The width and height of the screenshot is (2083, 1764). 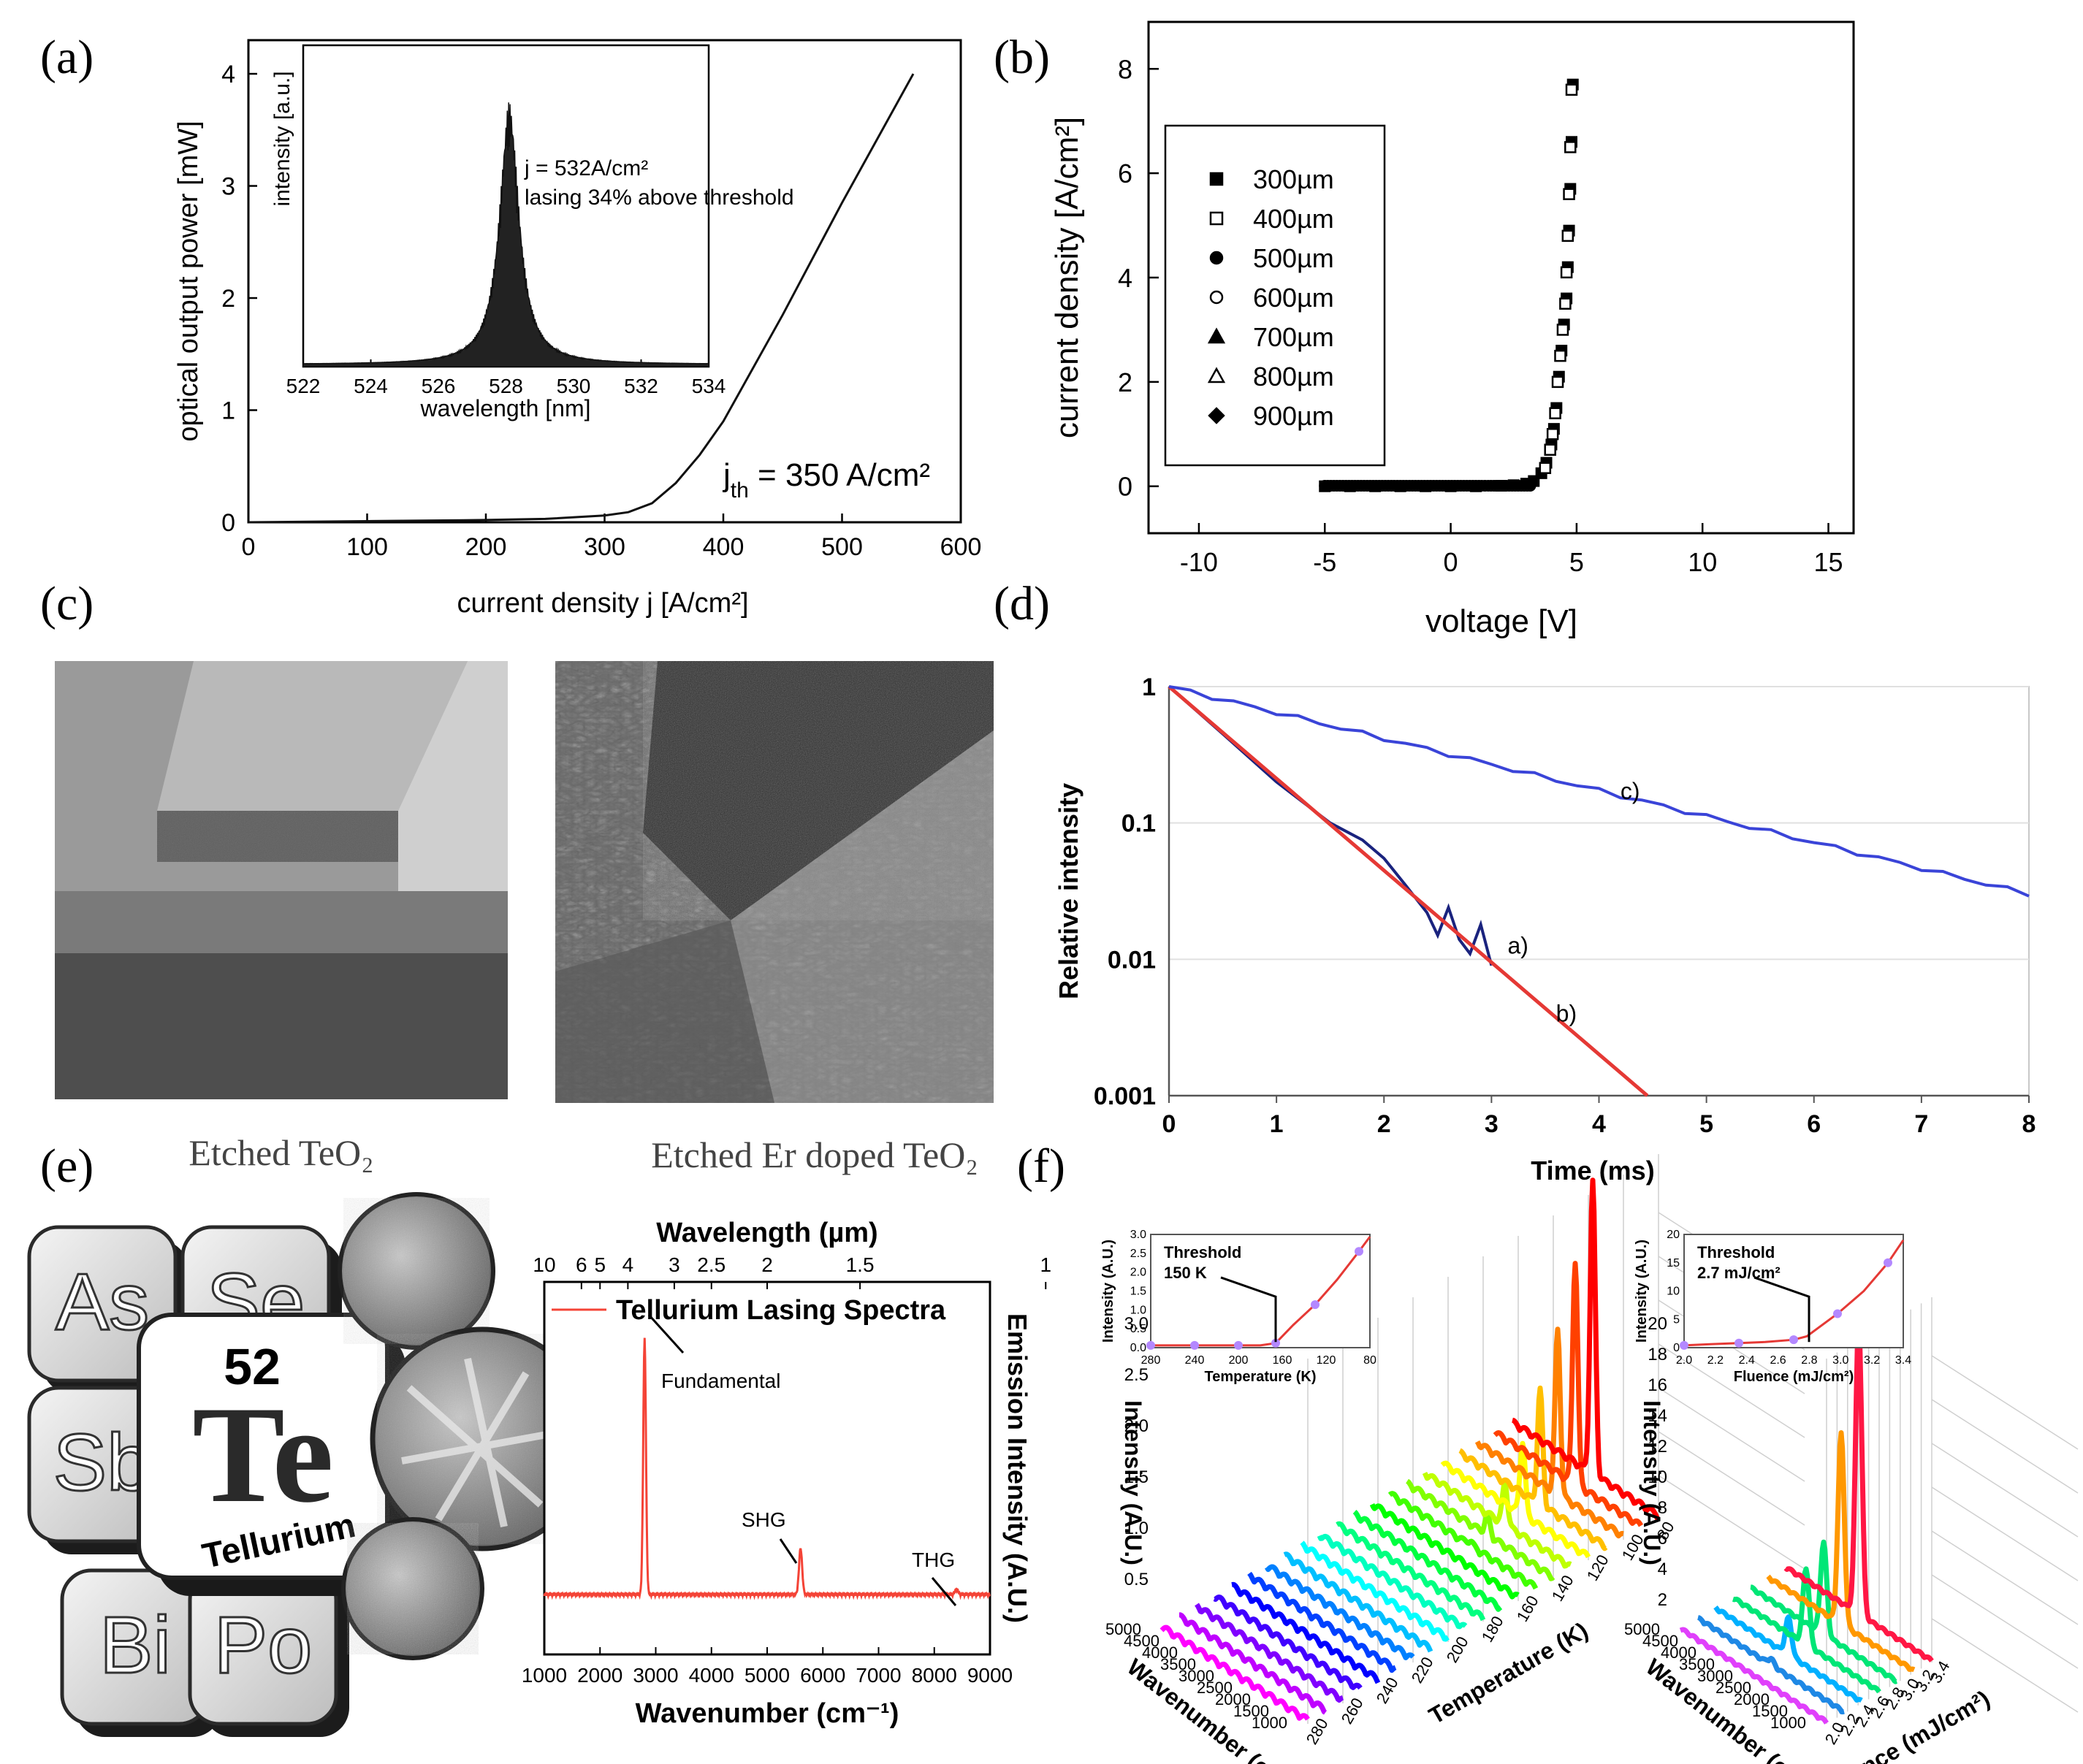 I want to click on chart-d-ytick-label: 0.001, so click(x=1125, y=1096).